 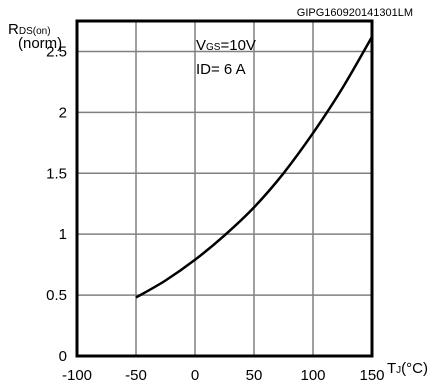 What do you see at coordinates (221, 69) in the screenshot?
I see `annotation-id: ID= 6 A` at bounding box center [221, 69].